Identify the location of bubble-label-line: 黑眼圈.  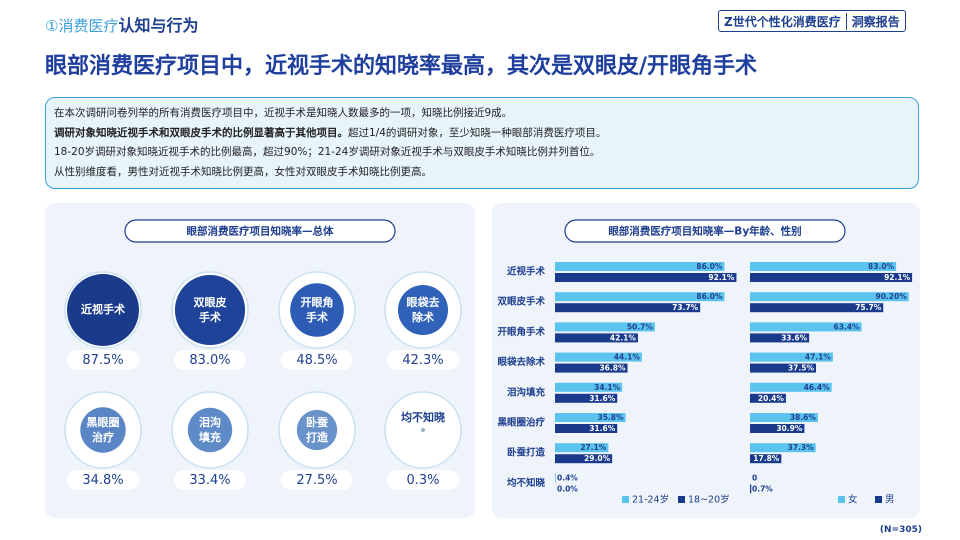
(103, 422).